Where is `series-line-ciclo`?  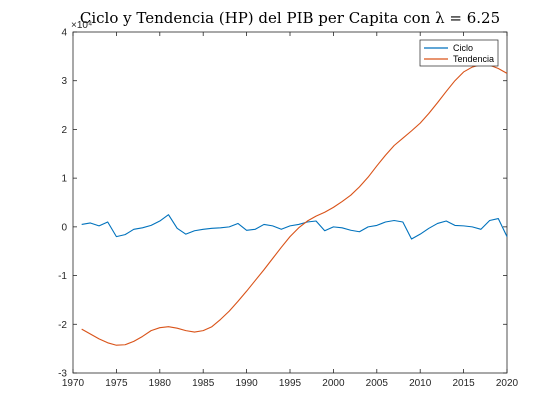 series-line-ciclo is located at coordinates (294, 227).